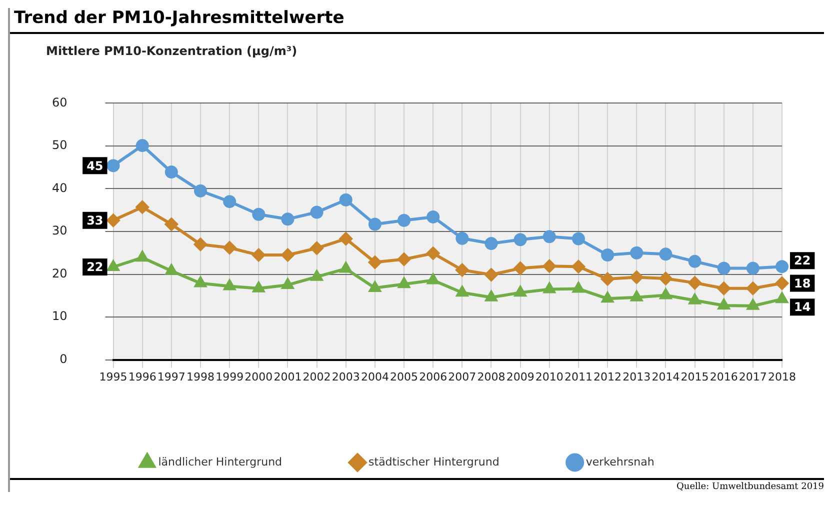 The width and height of the screenshot is (830, 524). What do you see at coordinates (60, 102) in the screenshot?
I see `y-tick-label: 60` at bounding box center [60, 102].